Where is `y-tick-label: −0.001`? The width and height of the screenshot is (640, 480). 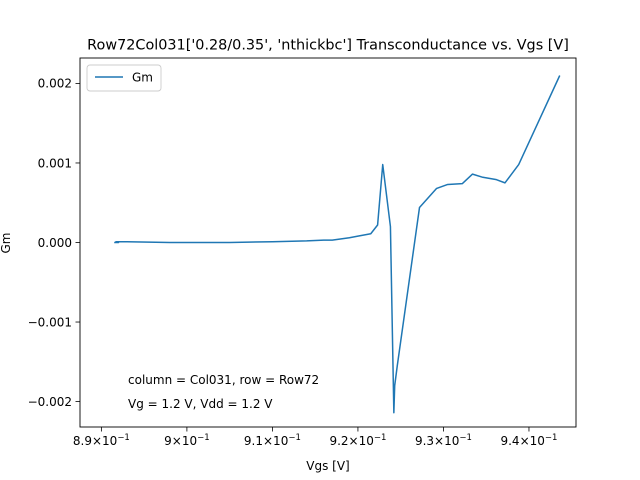 y-tick-label: −0.001 is located at coordinates (50, 322).